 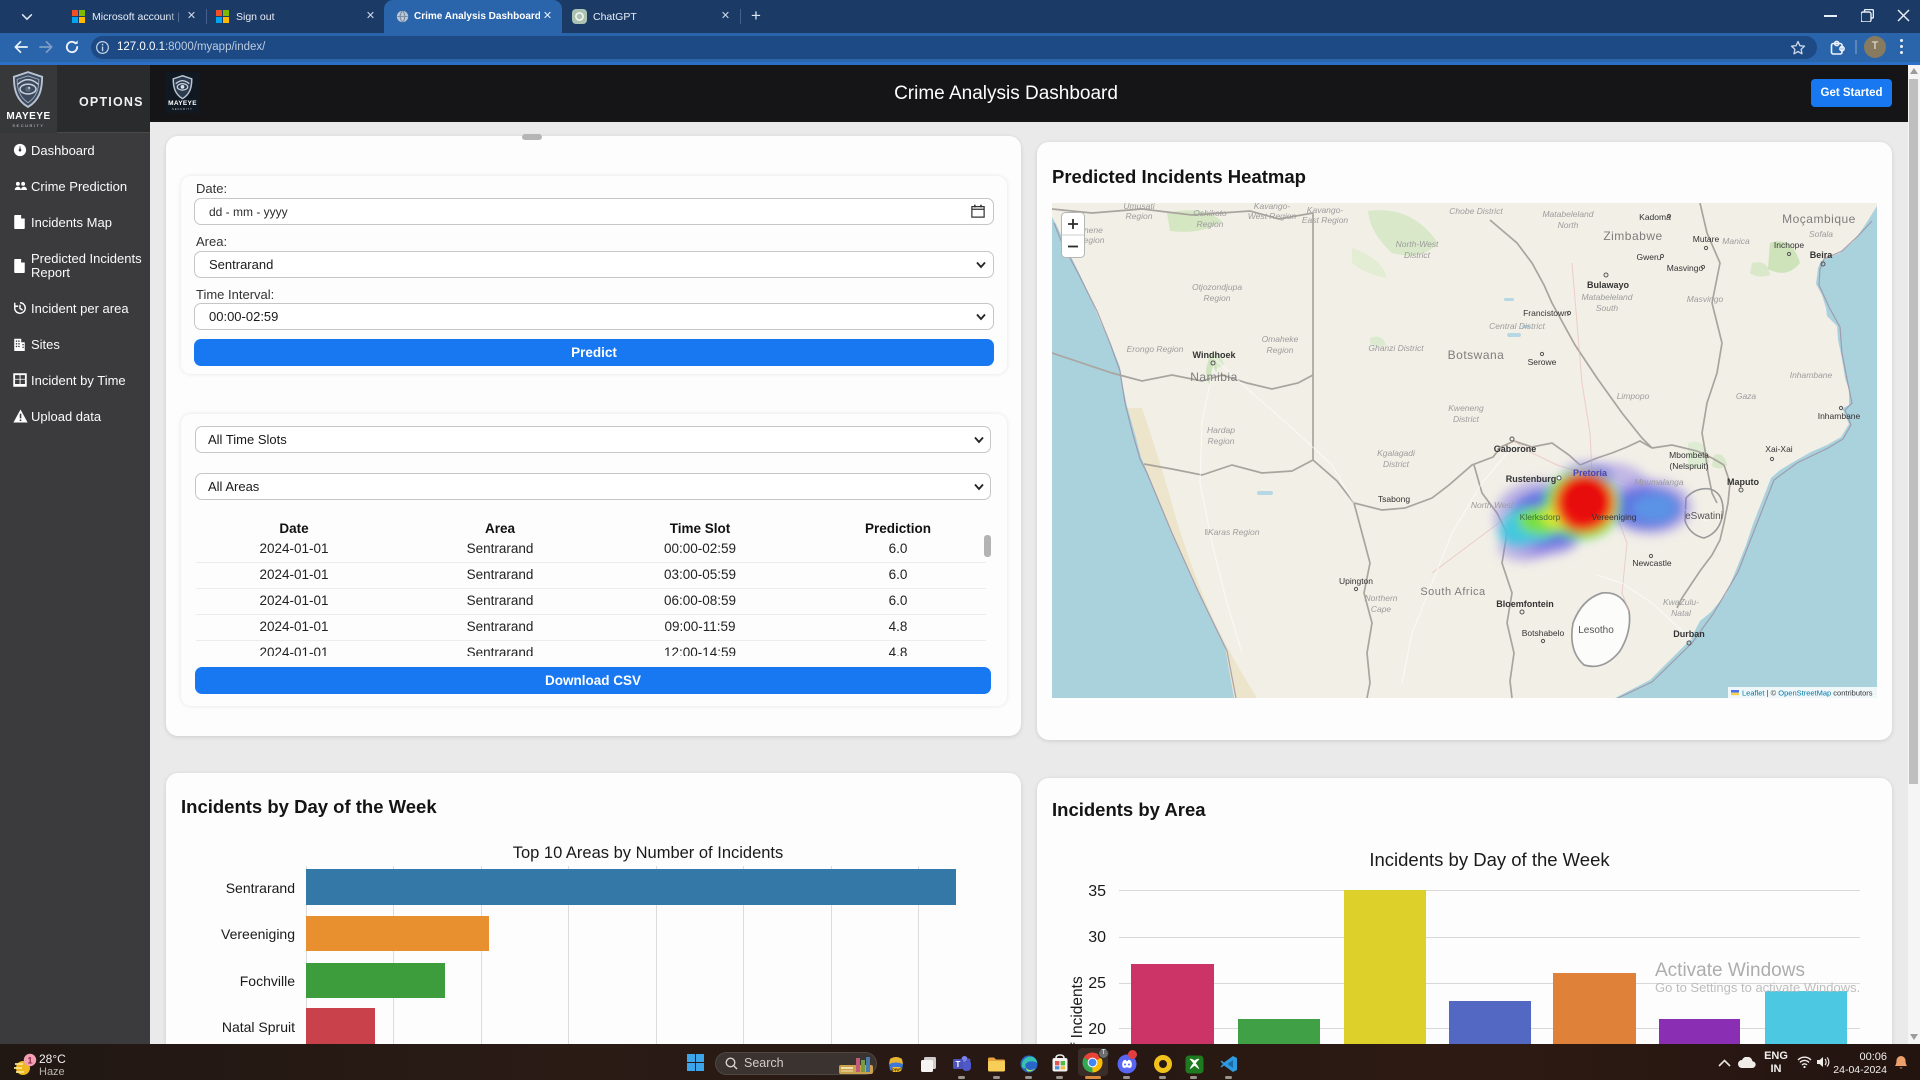 I want to click on svg-text: West Region, so click(x=1272, y=216).